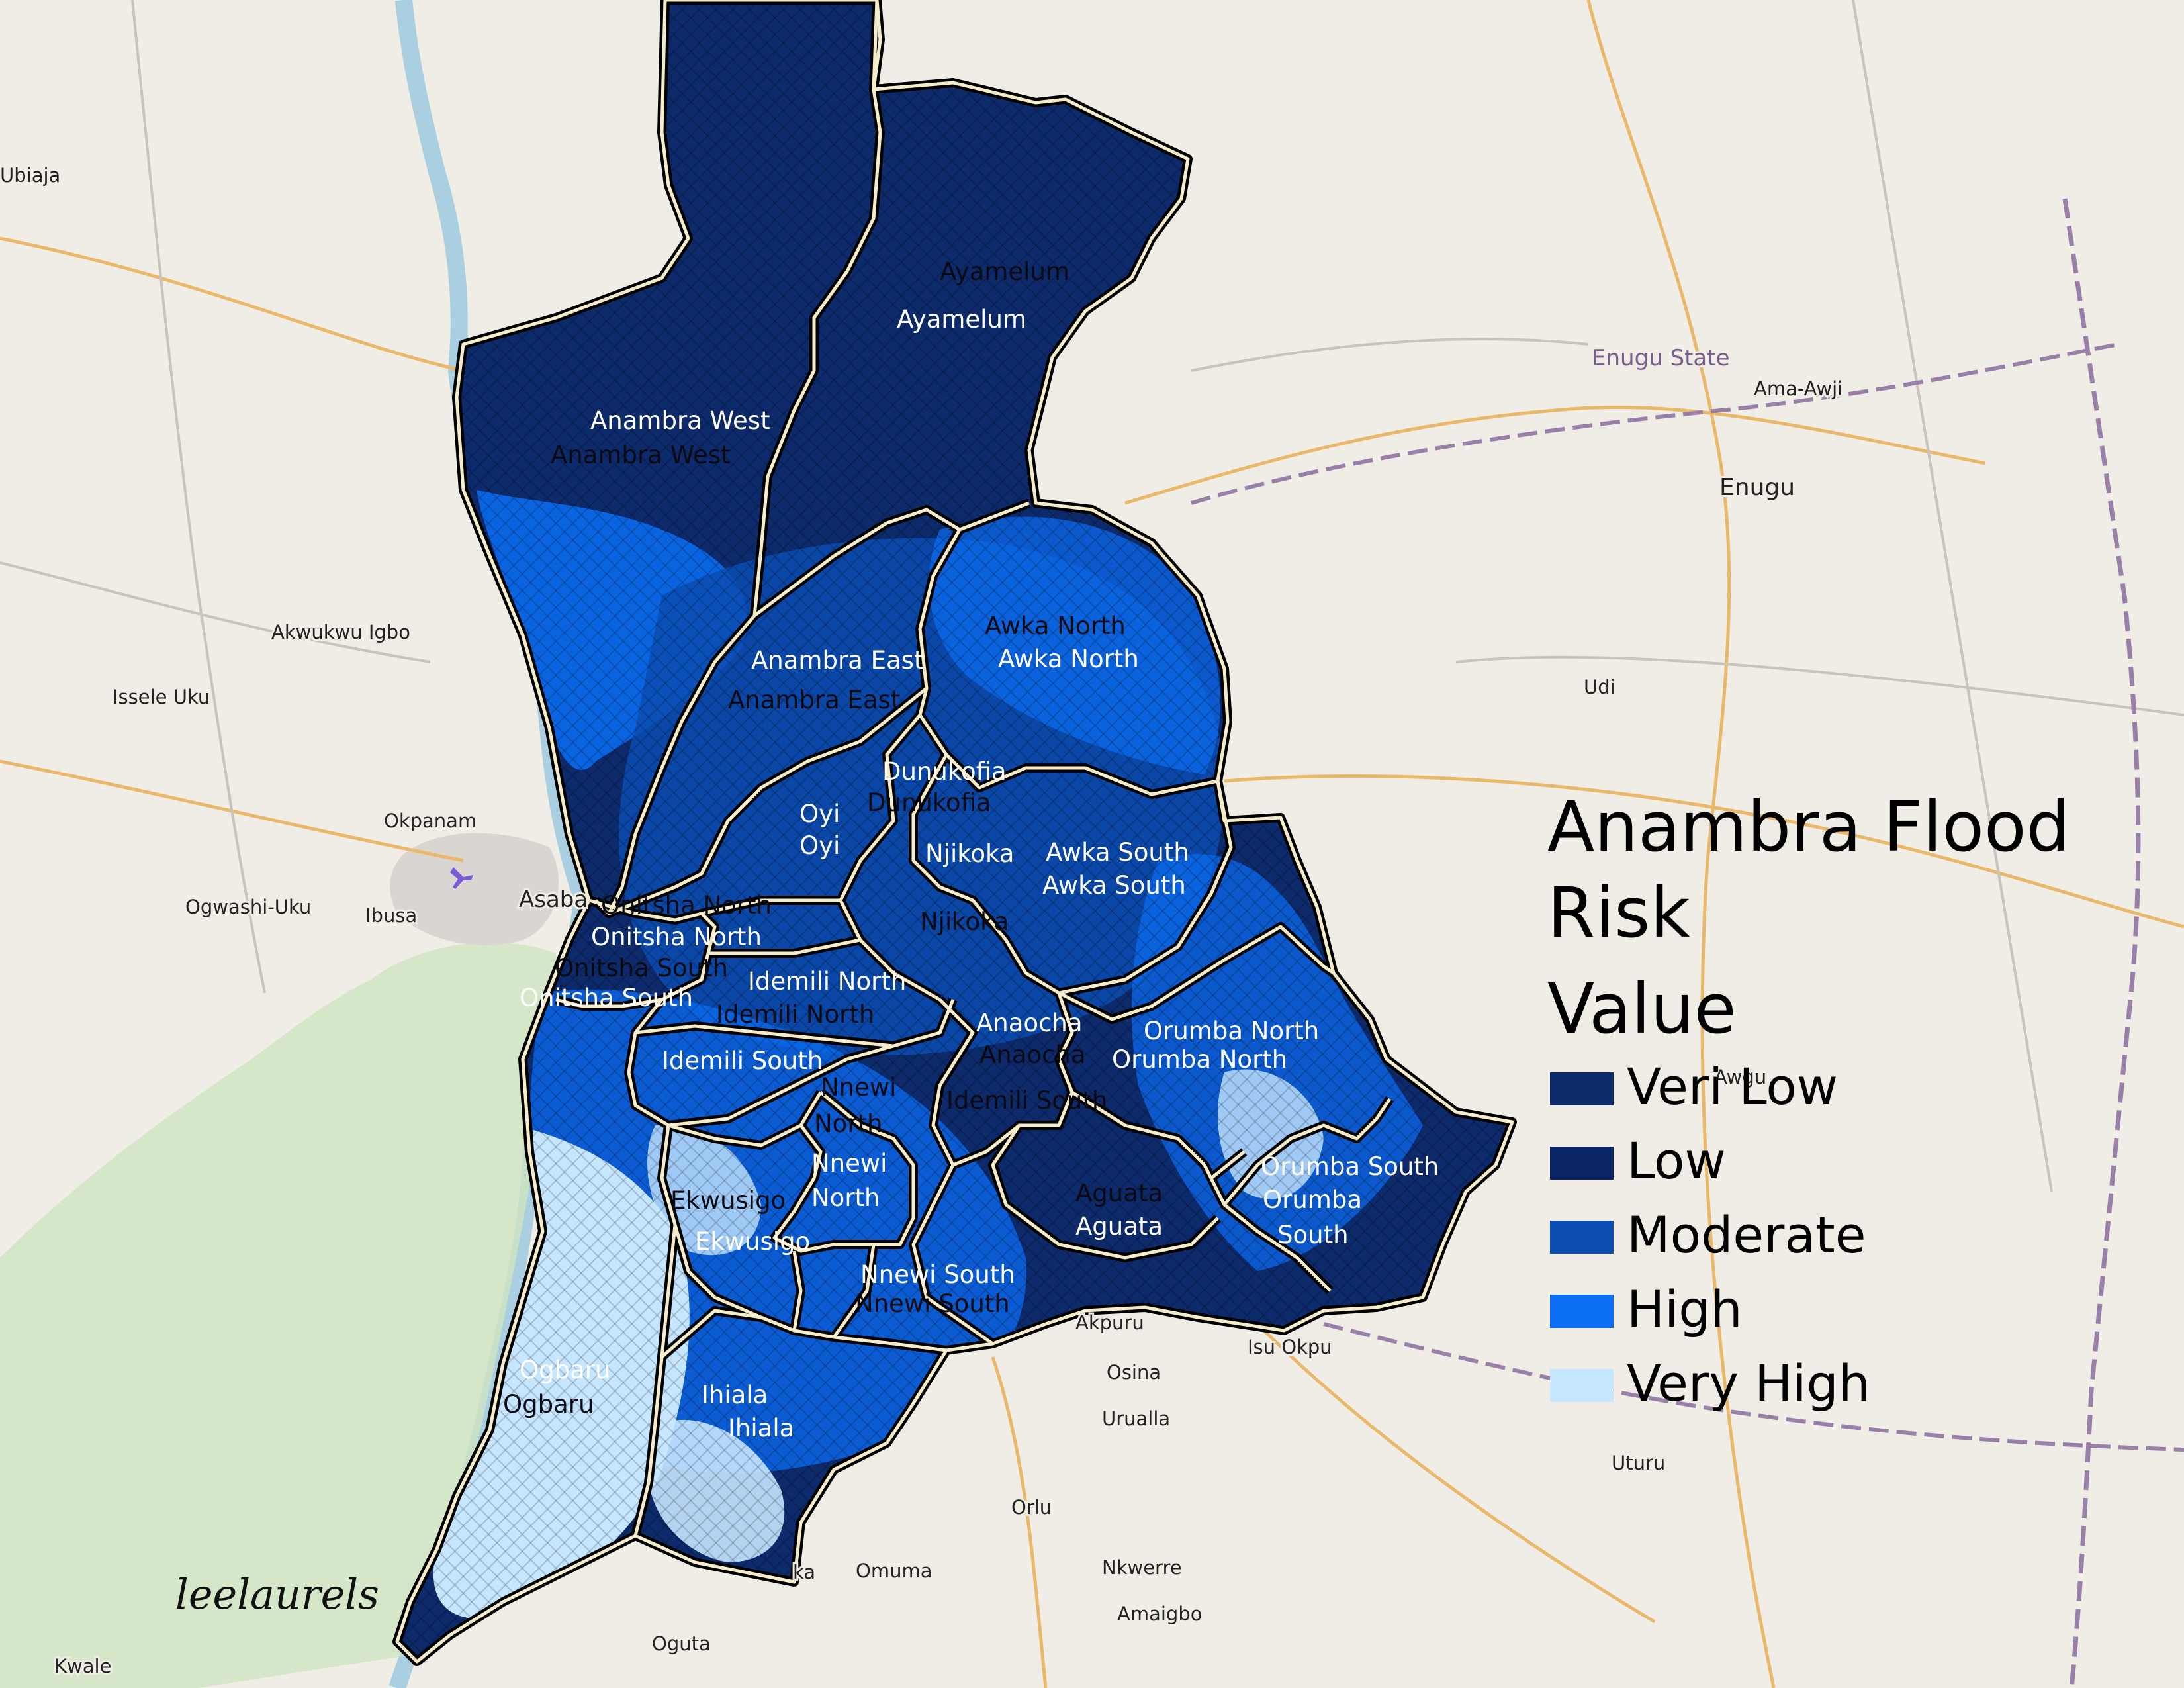 The image size is (2184, 1688). Describe the element at coordinates (1599, 687) in the screenshot. I see `place-udi: Udi` at that location.